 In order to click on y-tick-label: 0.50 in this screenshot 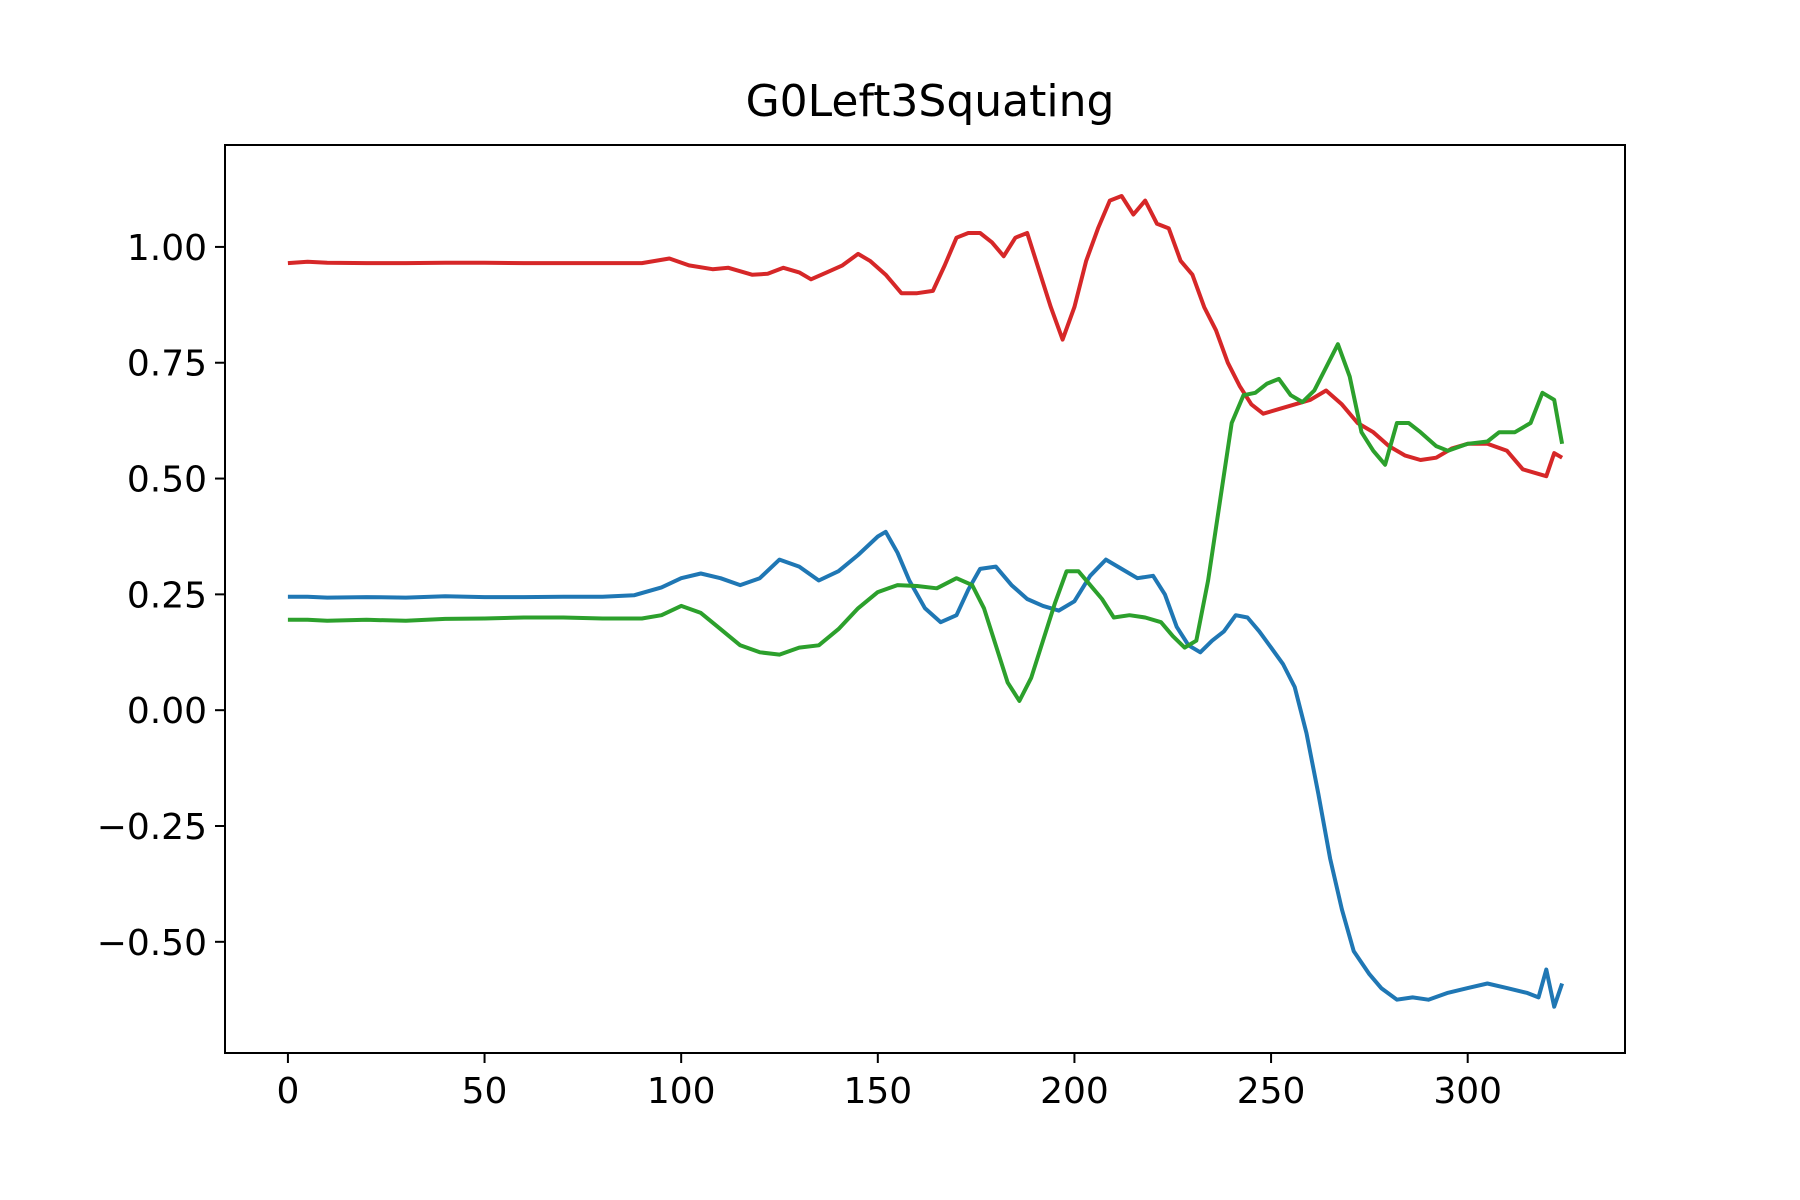, I will do `click(167, 480)`.